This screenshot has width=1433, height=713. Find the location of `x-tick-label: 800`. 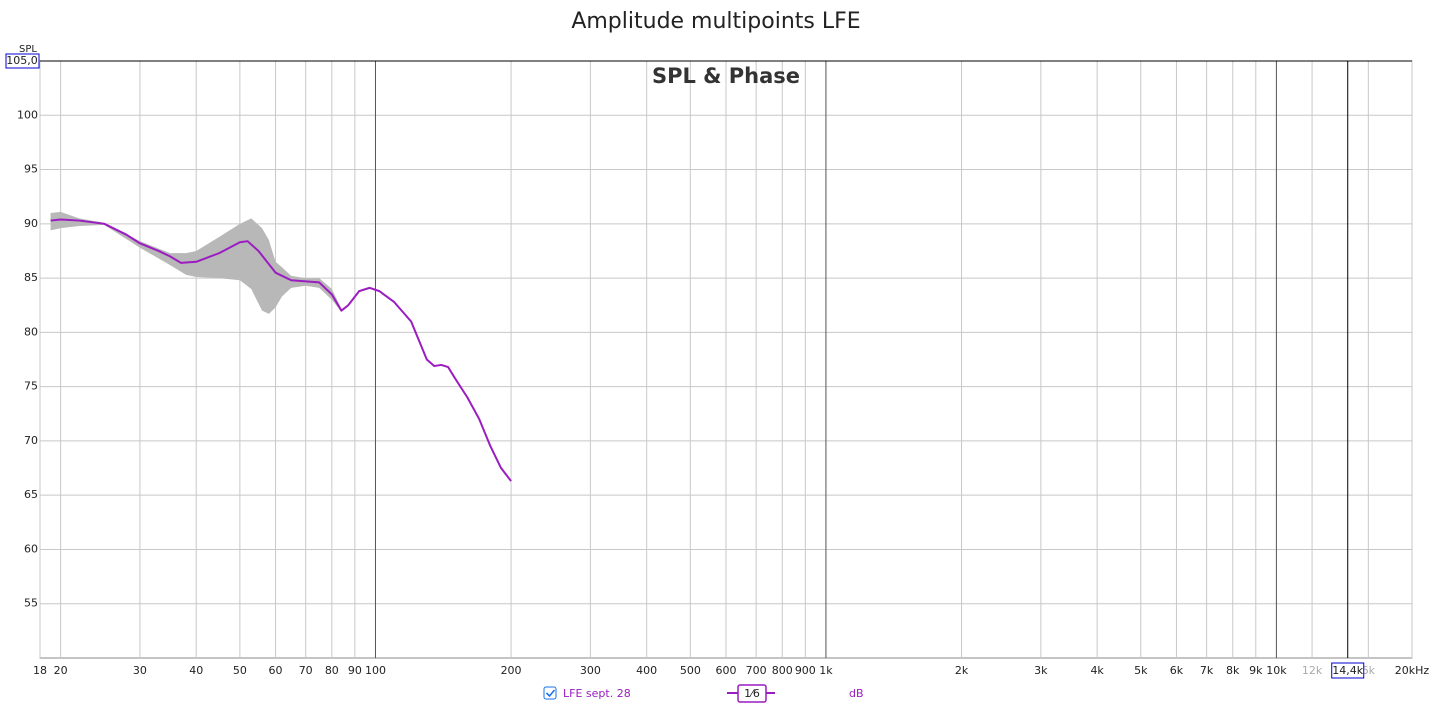

x-tick-label: 800 is located at coordinates (782, 670).